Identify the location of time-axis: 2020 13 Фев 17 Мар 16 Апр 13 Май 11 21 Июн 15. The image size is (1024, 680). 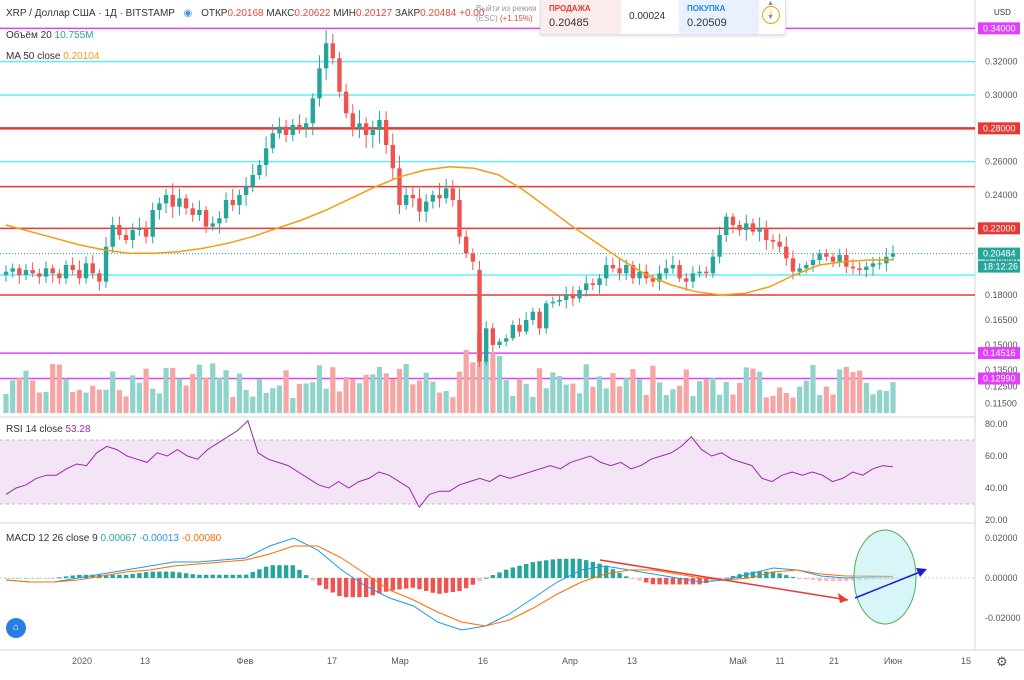
(521, 661).